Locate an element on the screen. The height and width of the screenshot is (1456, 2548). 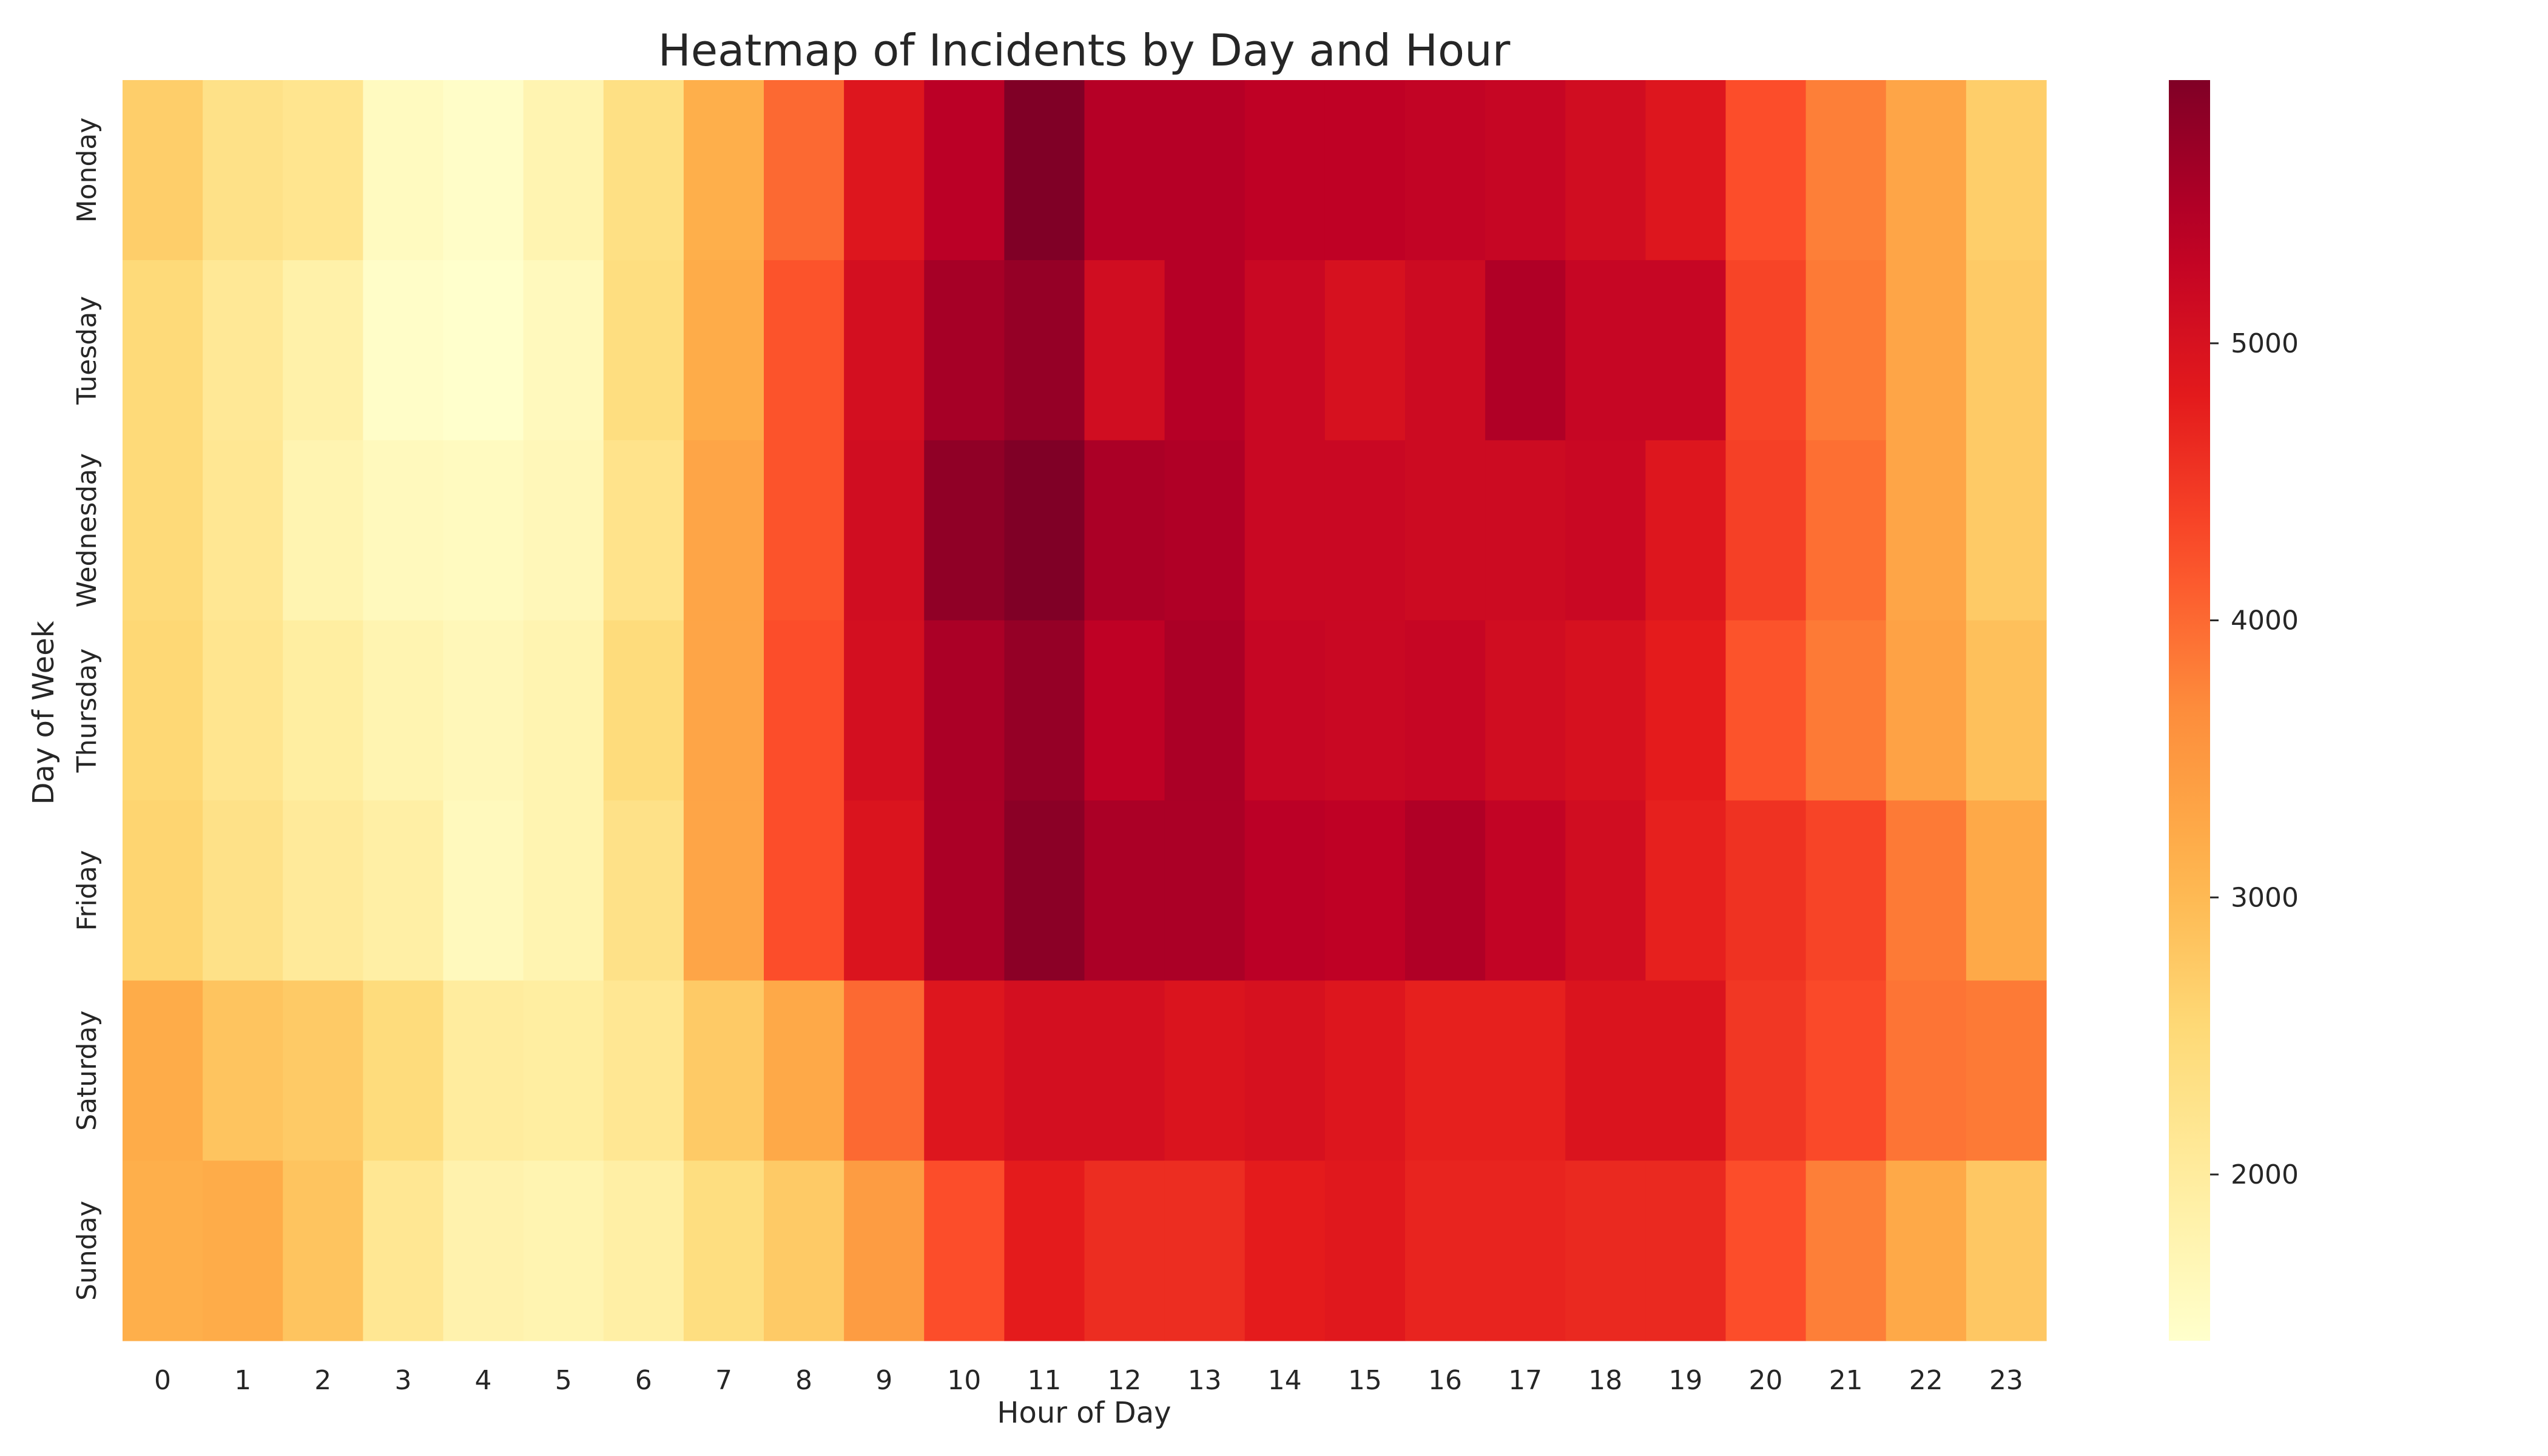
x-tick-label: 5 is located at coordinates (563, 1380).